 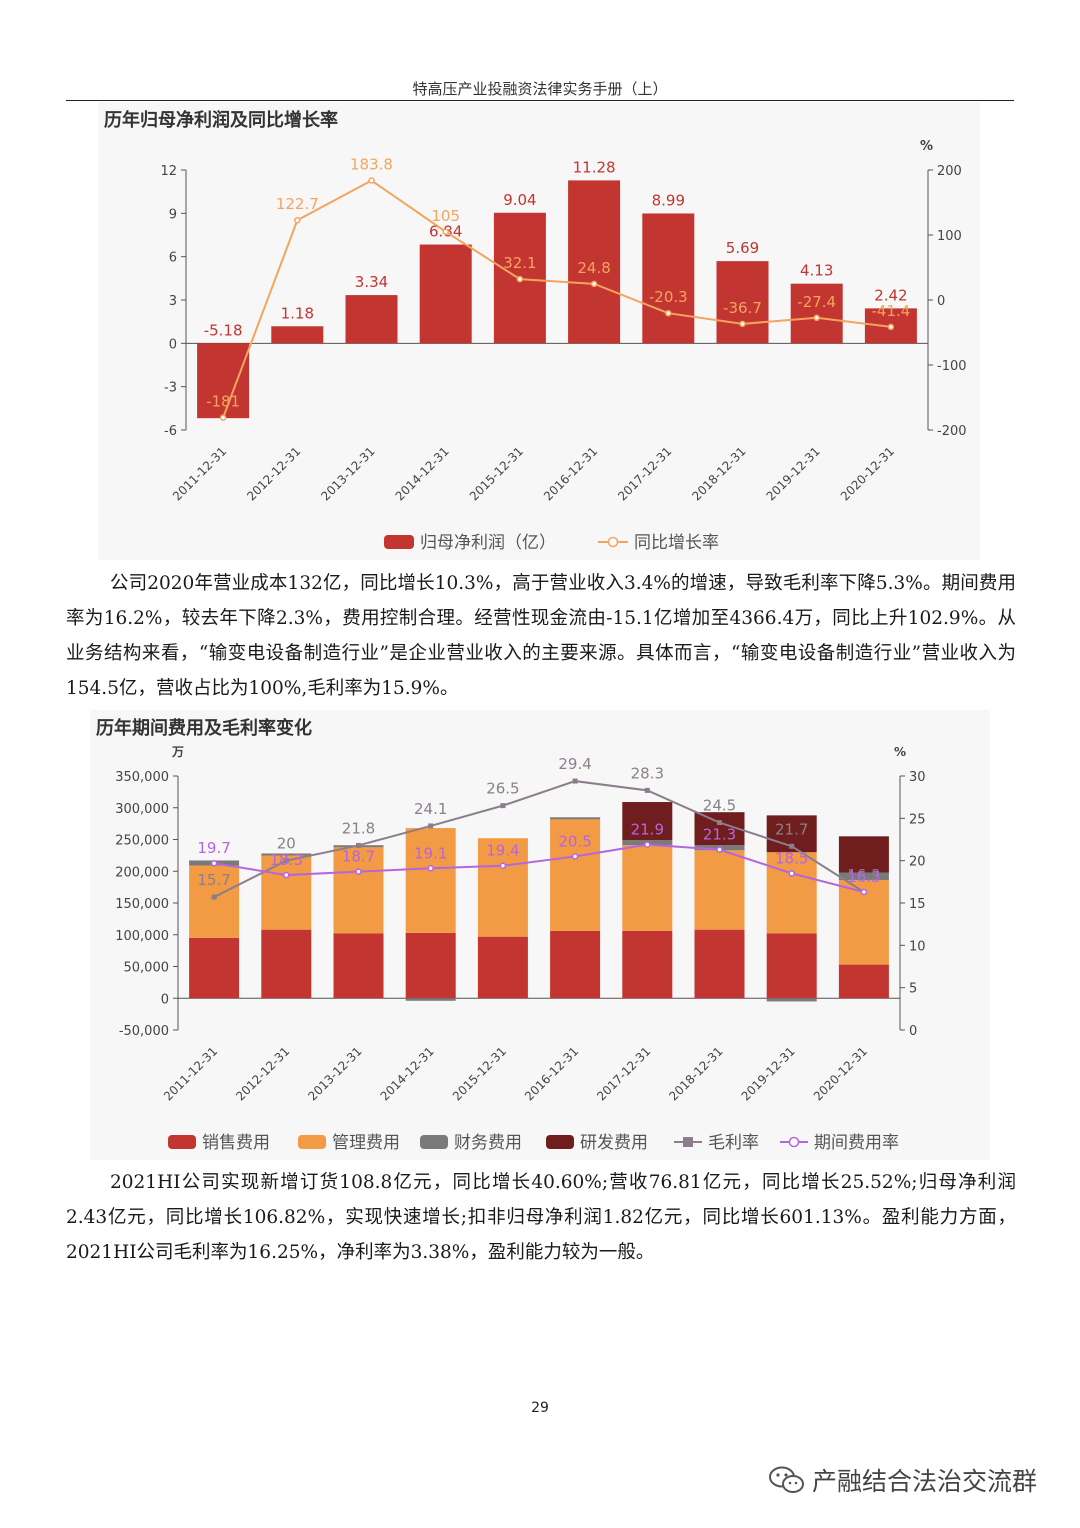 What do you see at coordinates (358, 828) in the screenshot?
I see `line-data-label: 21.8` at bounding box center [358, 828].